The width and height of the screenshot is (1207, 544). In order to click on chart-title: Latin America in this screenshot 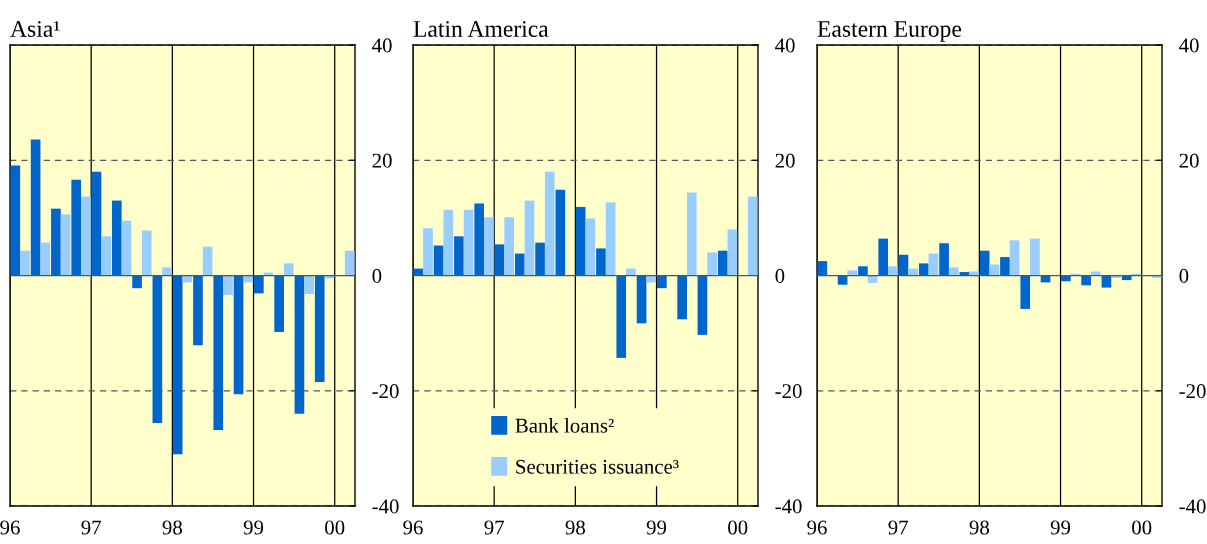, I will do `click(481, 29)`.